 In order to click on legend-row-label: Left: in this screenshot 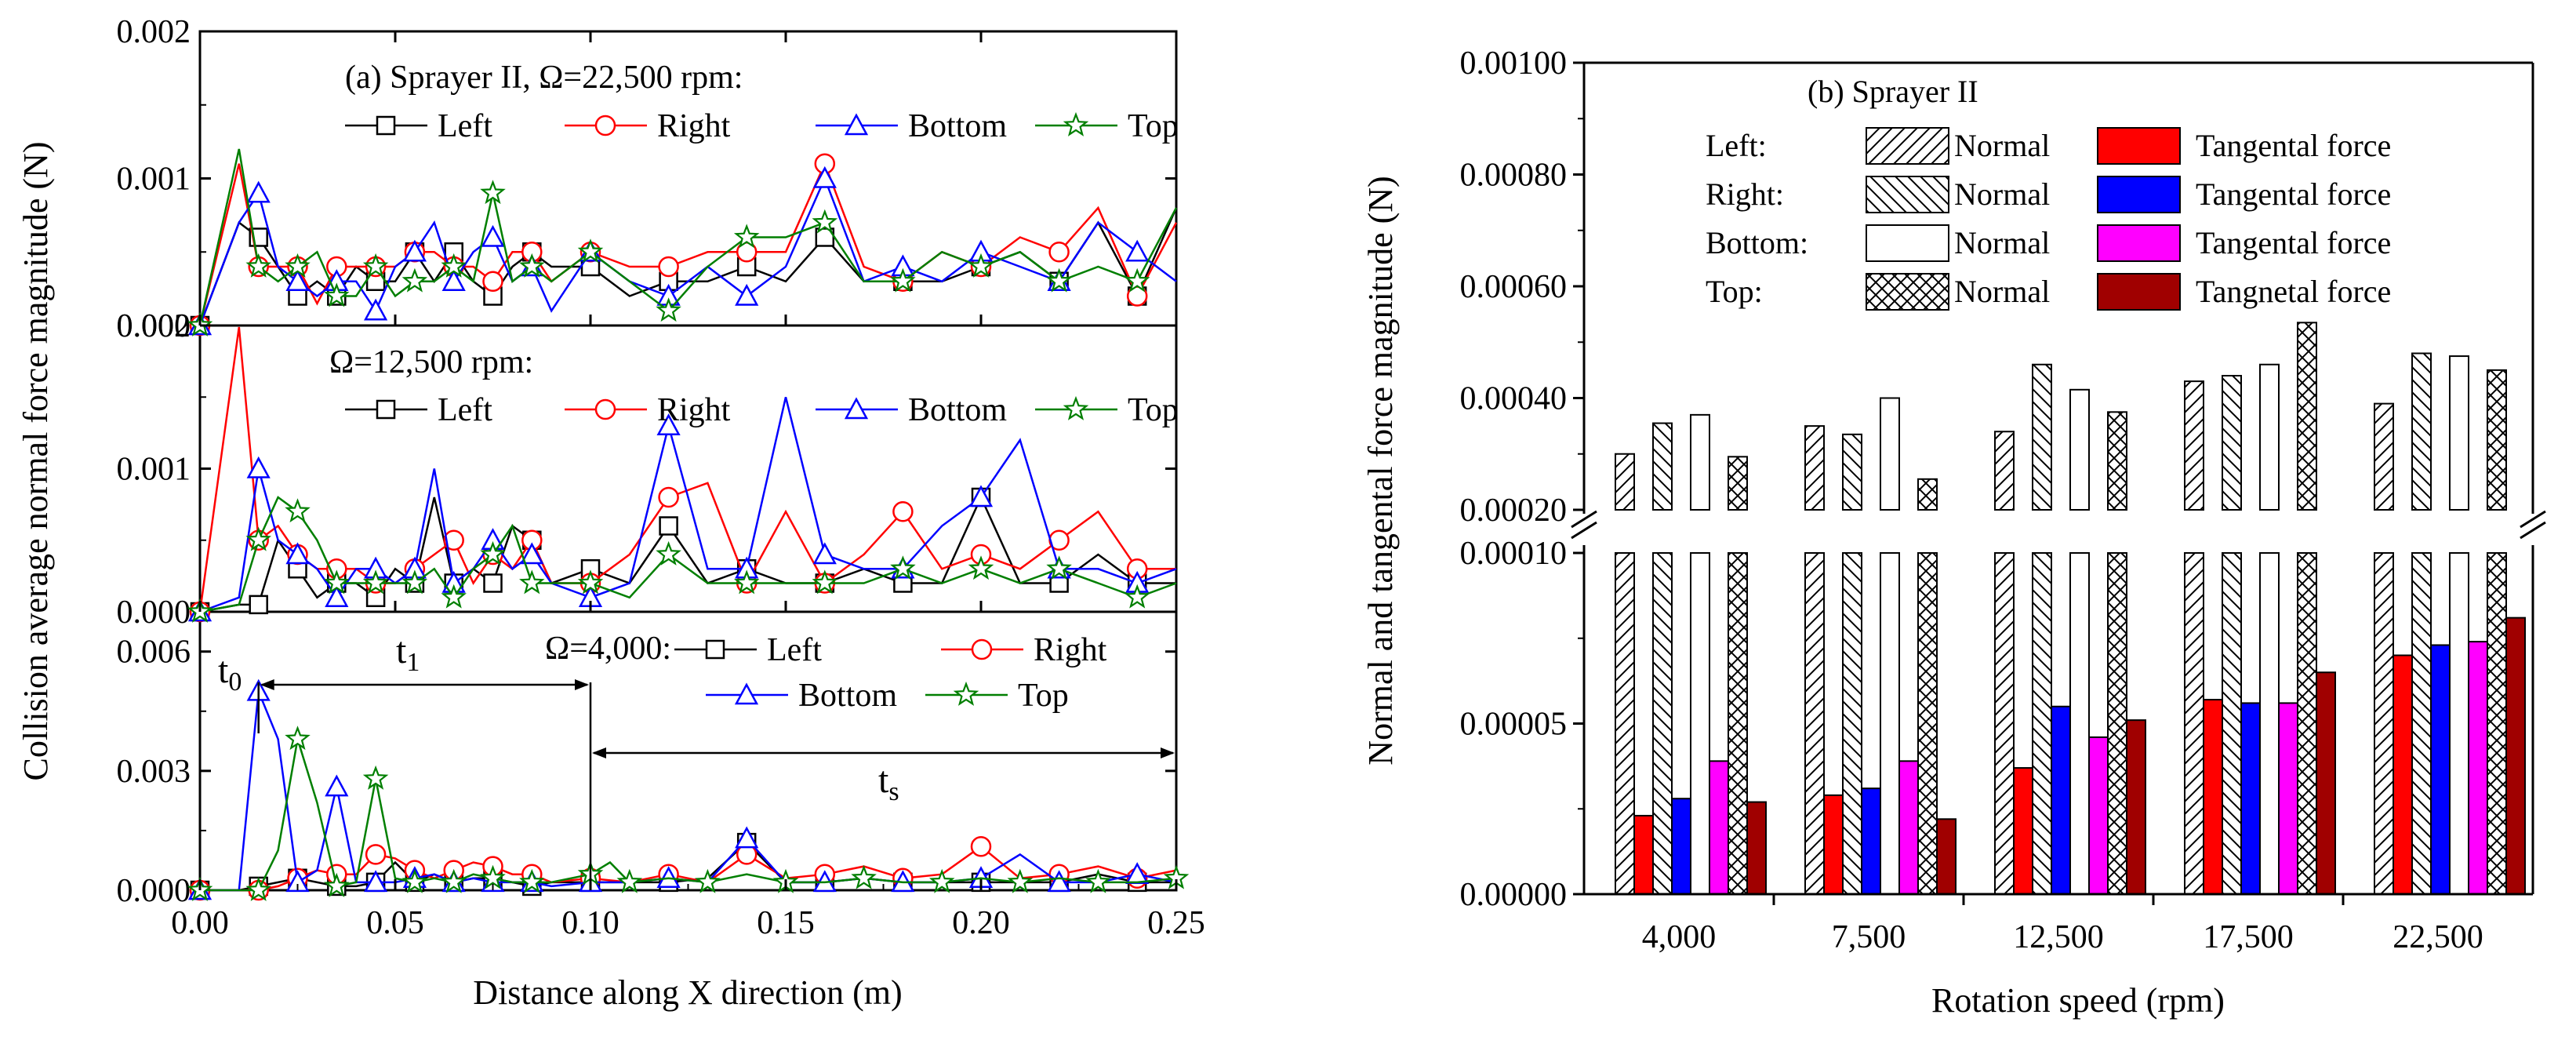, I will do `click(1736, 145)`.